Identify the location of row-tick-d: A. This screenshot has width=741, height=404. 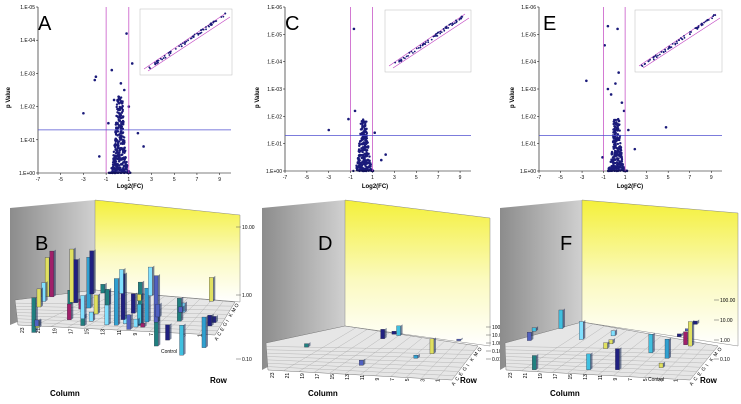
(454, 384).